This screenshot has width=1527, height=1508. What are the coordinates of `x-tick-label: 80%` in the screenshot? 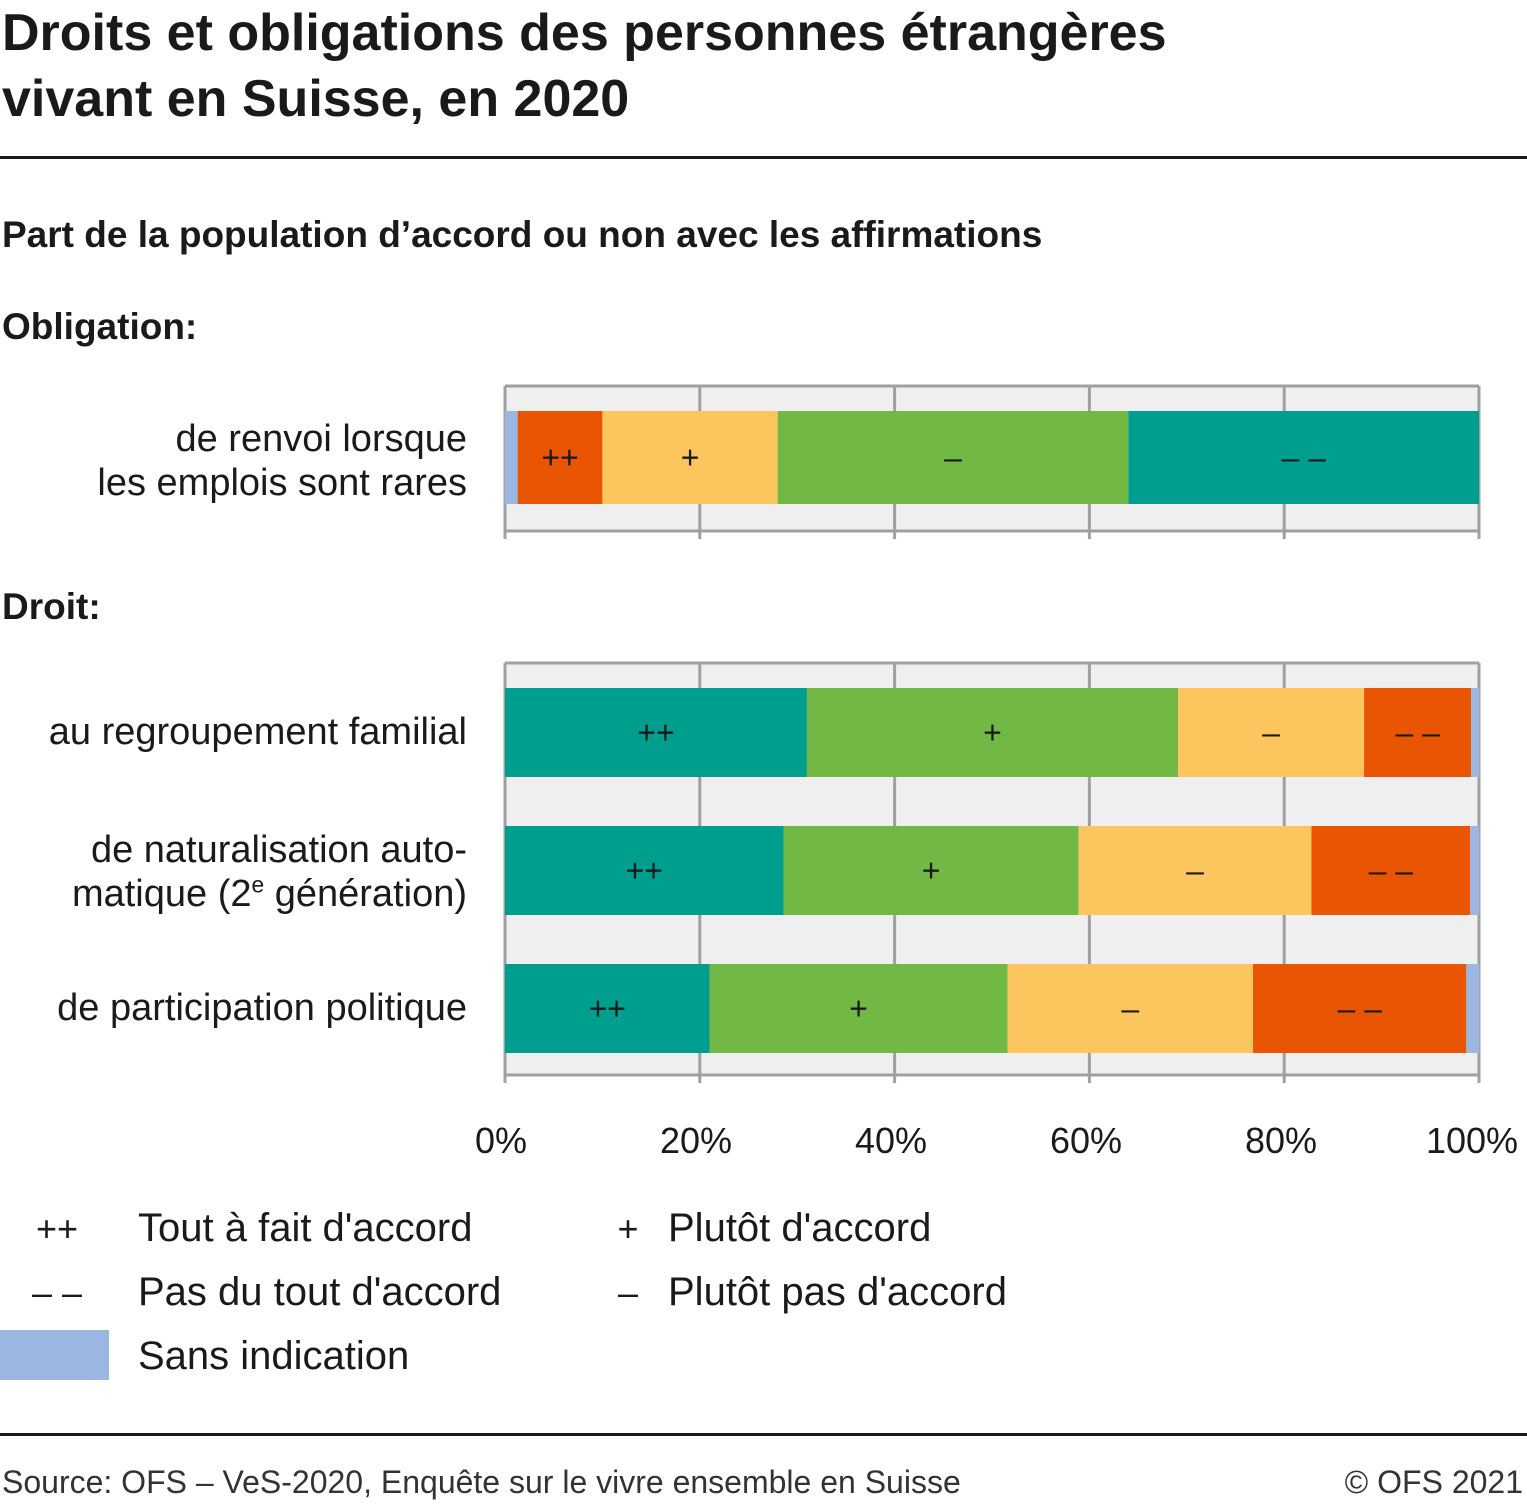 It's located at (1281, 1140).